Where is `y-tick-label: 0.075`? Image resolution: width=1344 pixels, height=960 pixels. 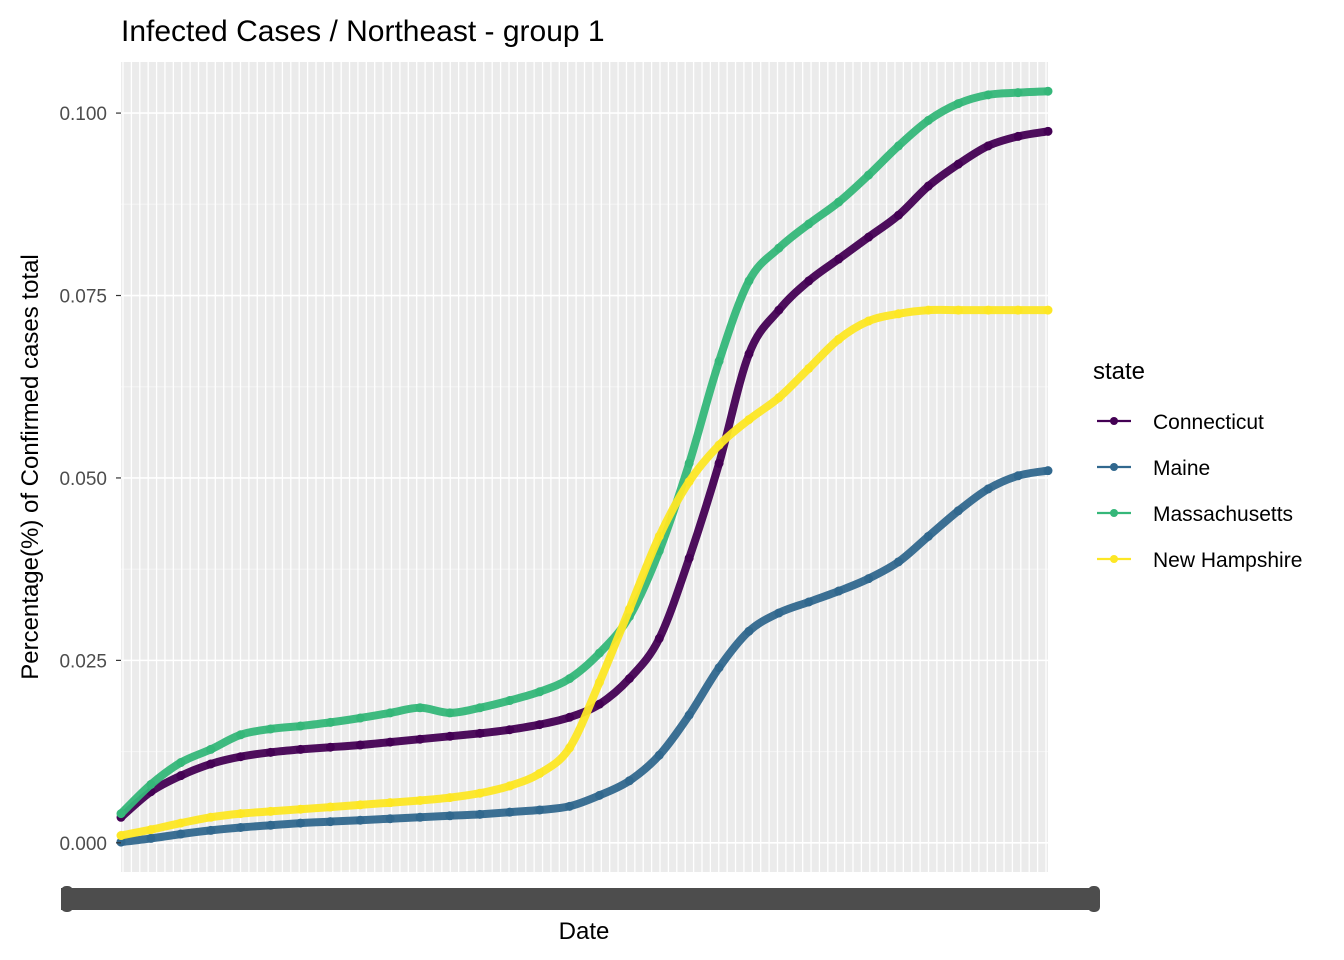
y-tick-label: 0.075 is located at coordinates (83, 297).